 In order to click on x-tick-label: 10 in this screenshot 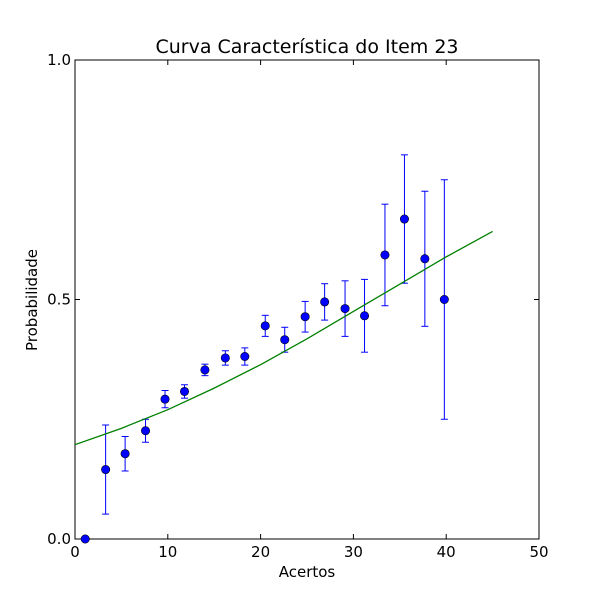, I will do `click(167, 552)`.